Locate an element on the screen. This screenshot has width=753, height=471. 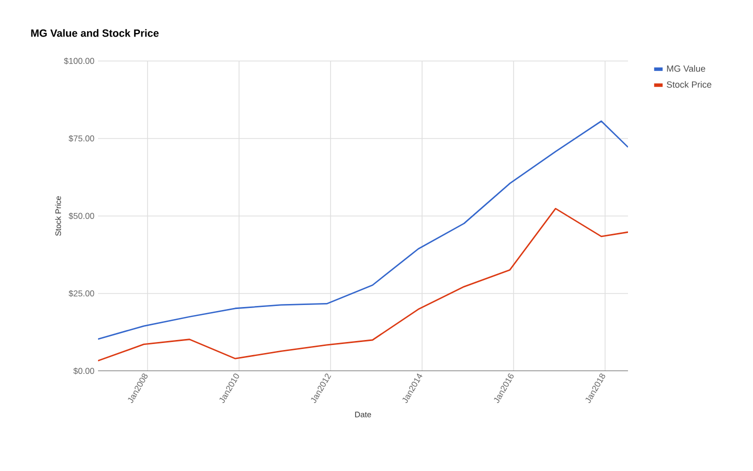
y-tick-label: $0.00 is located at coordinates (83, 371).